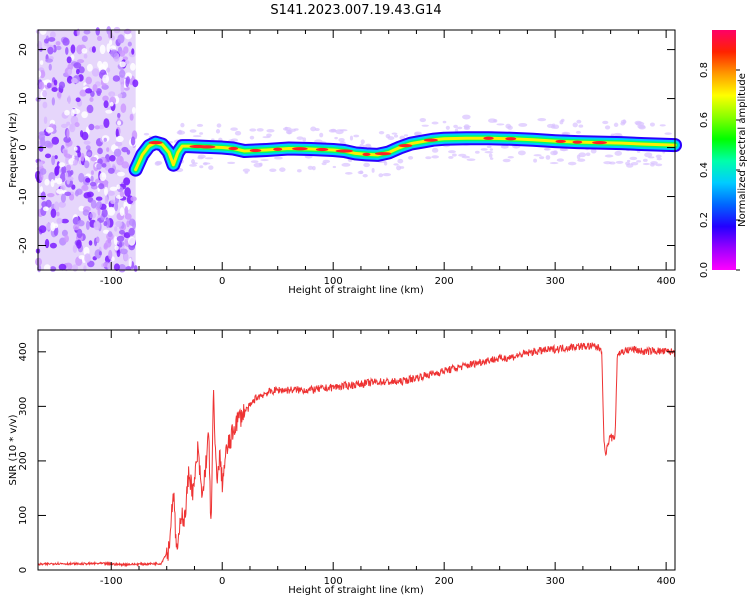 This screenshot has width=750, height=600. I want to click on y-tick-label: 0, so click(23, 570).